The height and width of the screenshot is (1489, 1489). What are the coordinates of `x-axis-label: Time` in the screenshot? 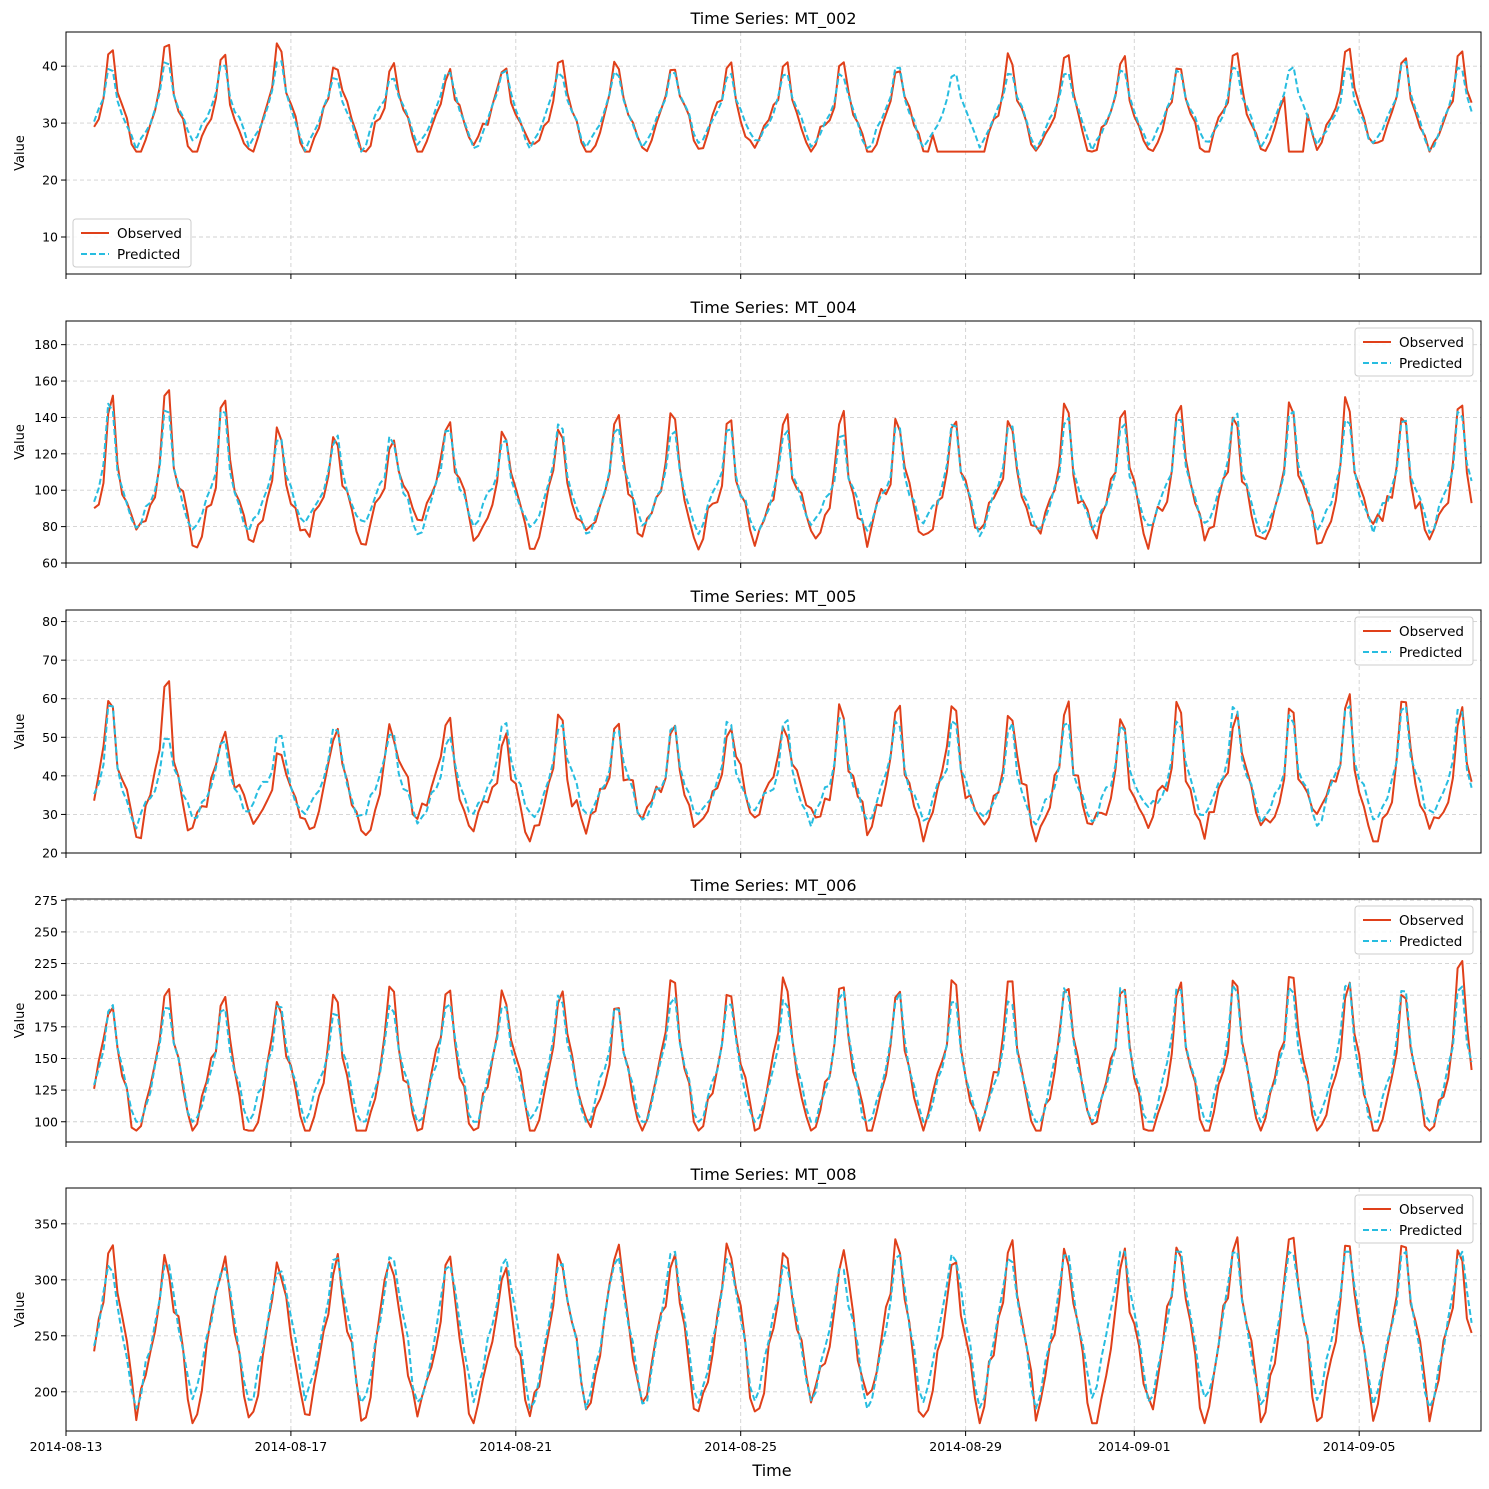 It's located at (771, 1470).